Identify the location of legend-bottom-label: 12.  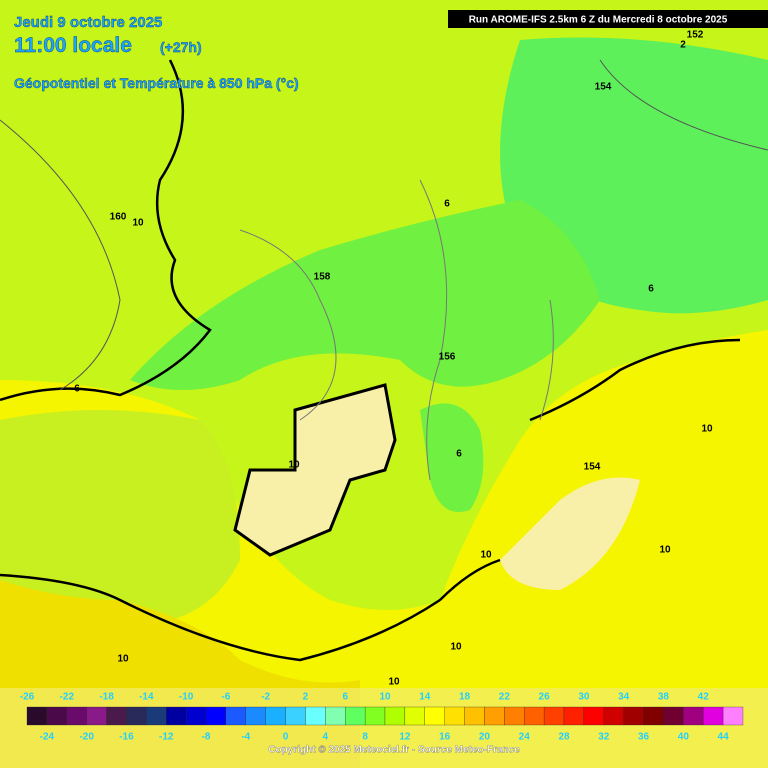
(405, 737).